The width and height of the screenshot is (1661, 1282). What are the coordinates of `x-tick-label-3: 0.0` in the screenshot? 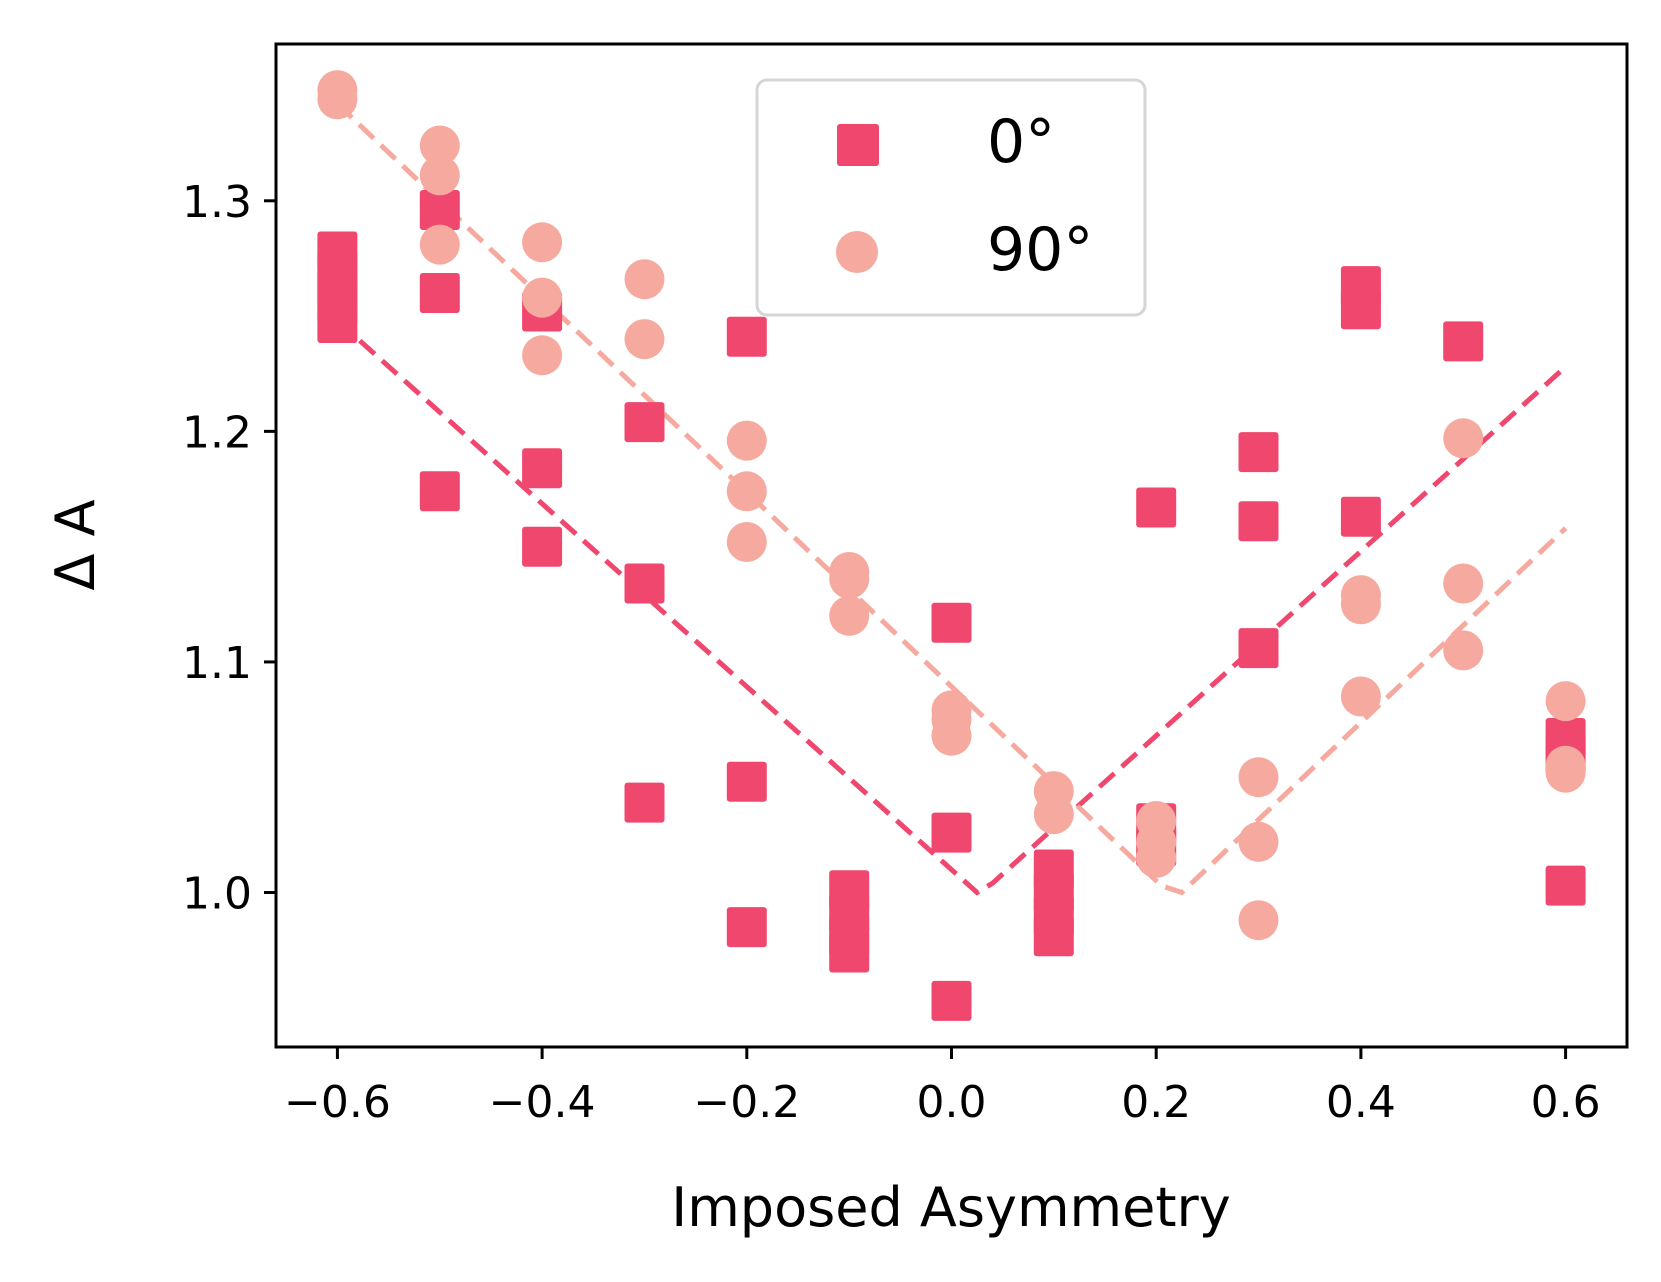 It's located at (952, 1102).